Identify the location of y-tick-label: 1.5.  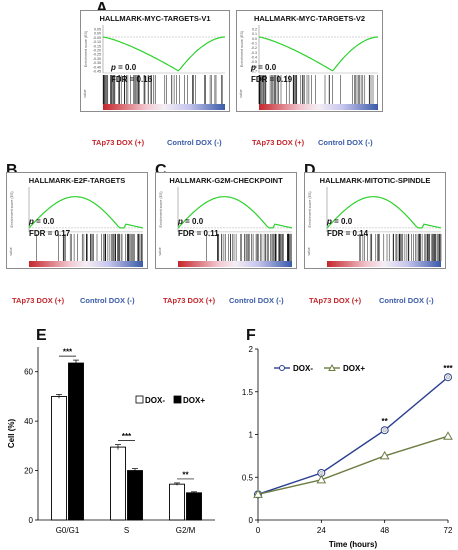
(248, 392).